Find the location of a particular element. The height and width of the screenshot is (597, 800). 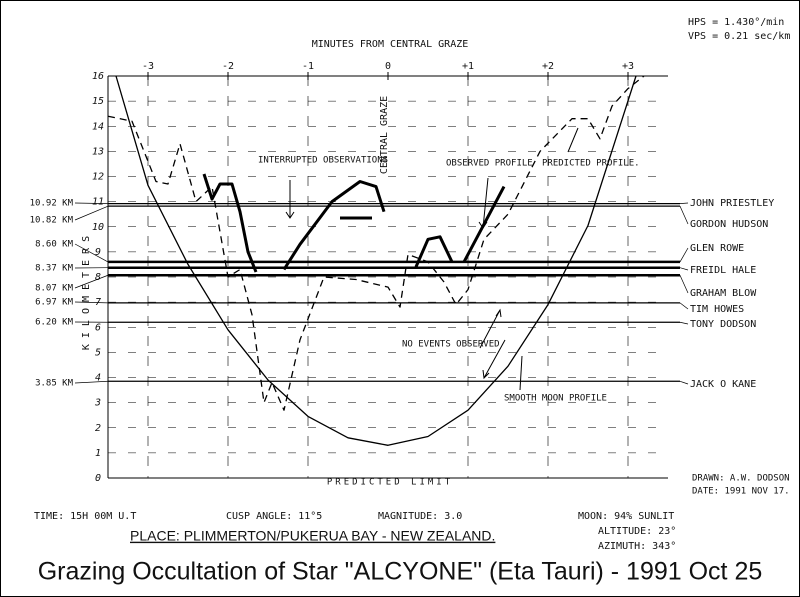

x-tick-label: -2 is located at coordinates (228, 66).